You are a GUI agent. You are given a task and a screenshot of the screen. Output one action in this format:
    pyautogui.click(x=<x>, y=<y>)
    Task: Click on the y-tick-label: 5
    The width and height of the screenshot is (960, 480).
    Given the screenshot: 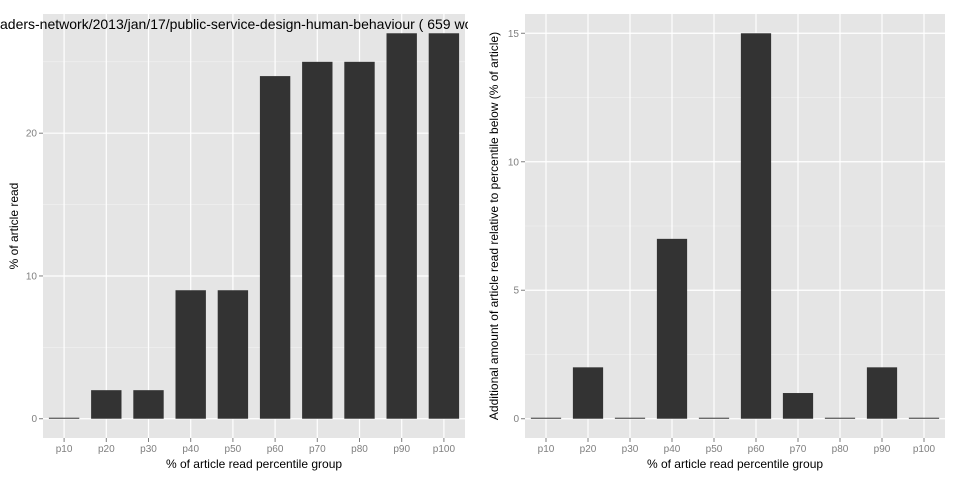 What is the action you would take?
    pyautogui.click(x=516, y=291)
    